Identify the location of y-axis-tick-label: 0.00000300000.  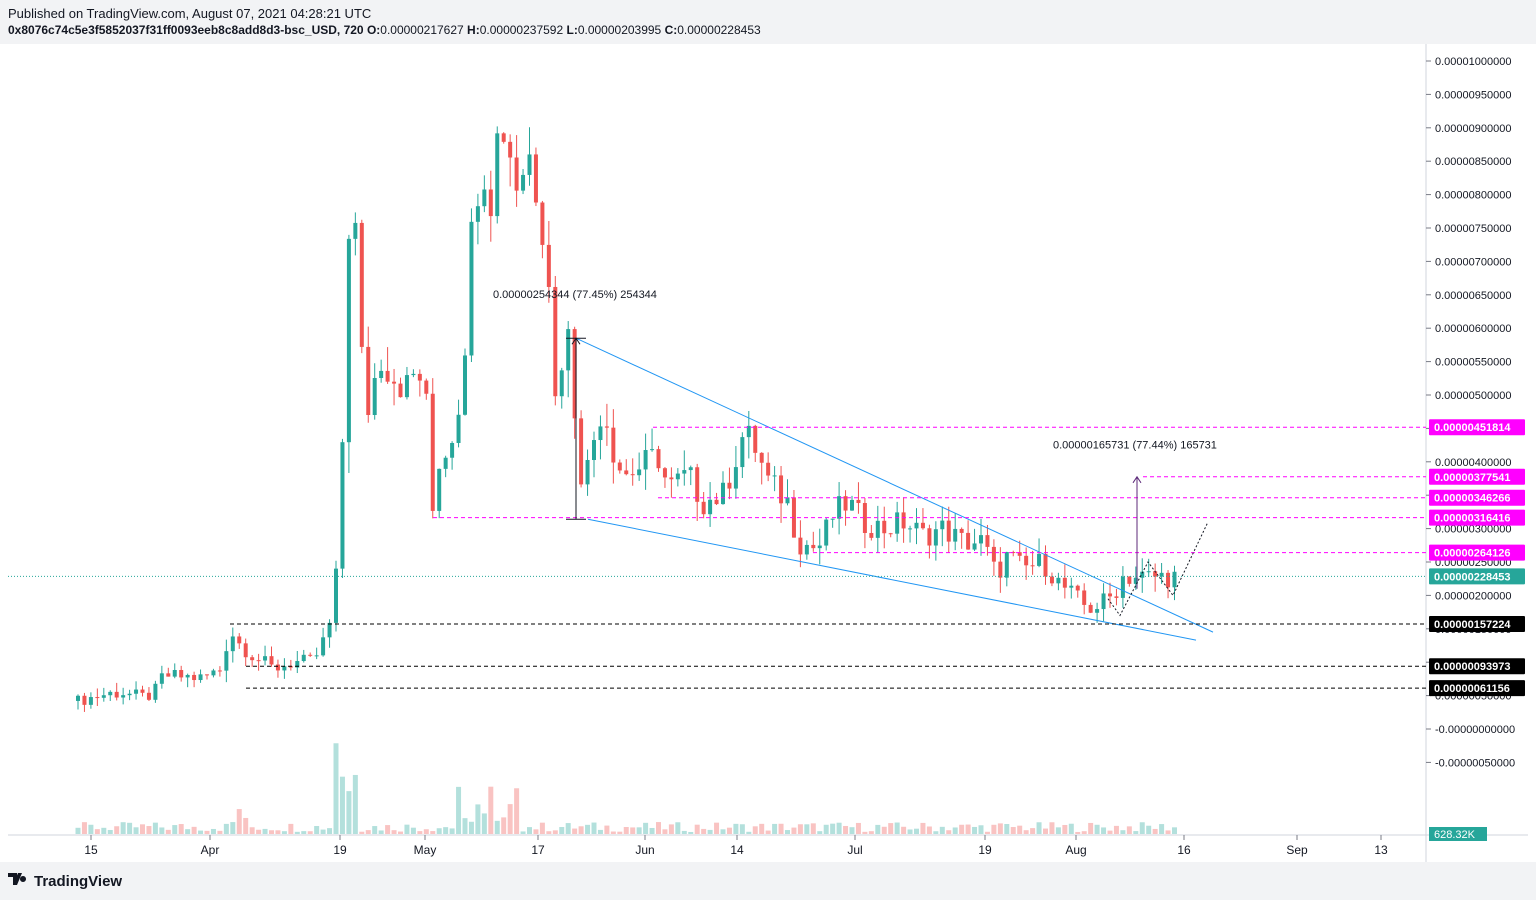
(1473, 530).